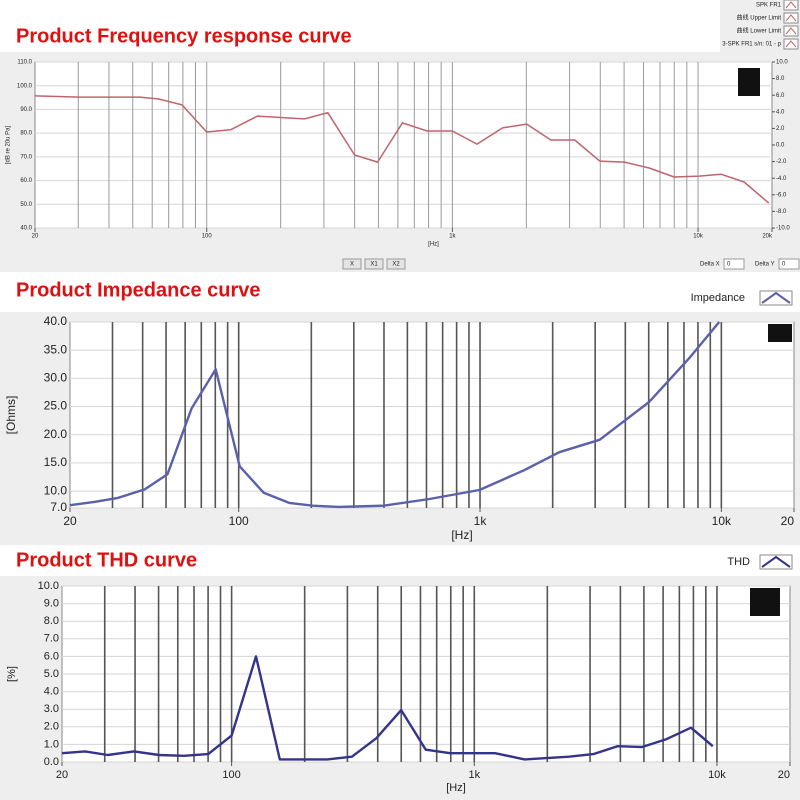 This screenshot has width=800, height=800. Describe the element at coordinates (781, 195) in the screenshot. I see `y2-tick-label: -6.0` at that location.